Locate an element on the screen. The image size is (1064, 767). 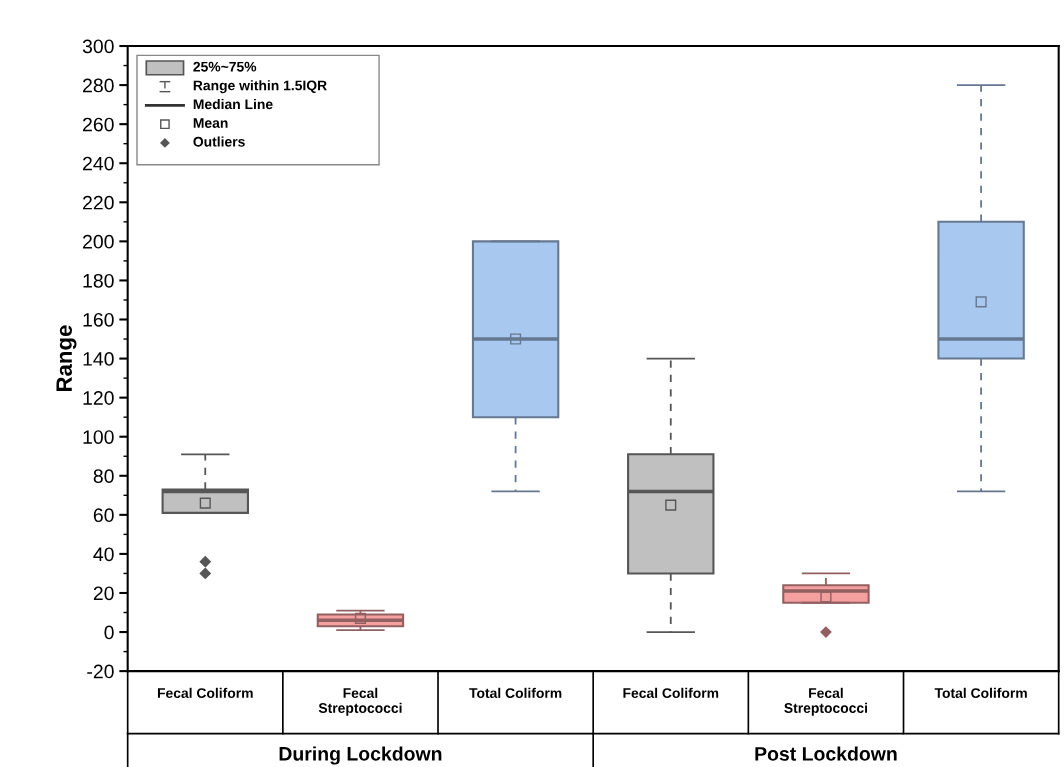
y-tick-label: 240 is located at coordinates (98, 163).